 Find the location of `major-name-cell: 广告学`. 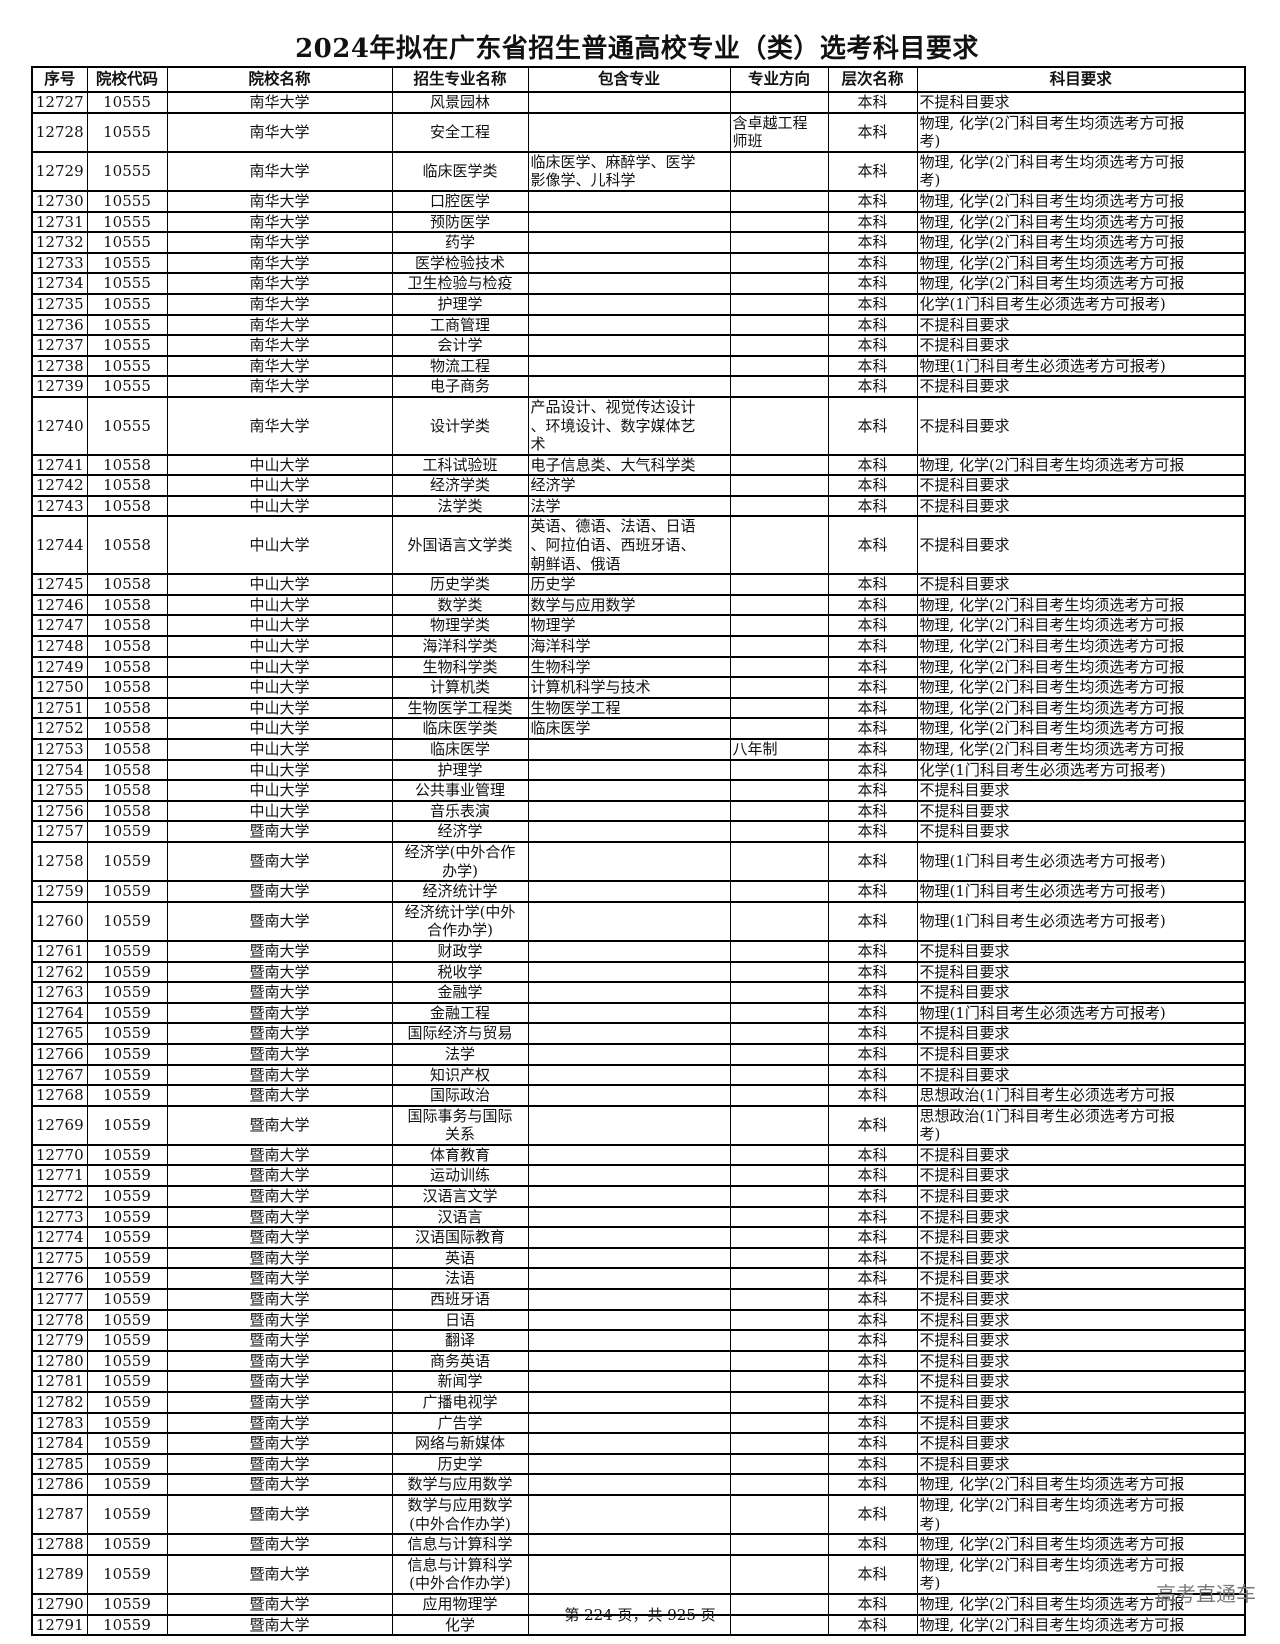

major-name-cell: 广告学 is located at coordinates (460, 1423).